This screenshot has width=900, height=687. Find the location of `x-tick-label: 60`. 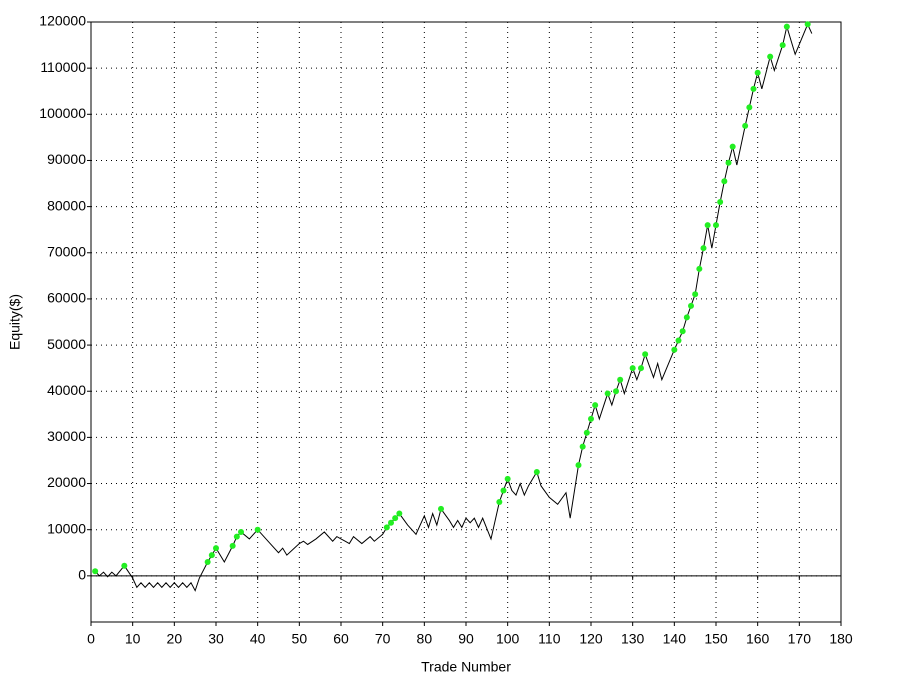

x-tick-label: 60 is located at coordinates (341, 639).